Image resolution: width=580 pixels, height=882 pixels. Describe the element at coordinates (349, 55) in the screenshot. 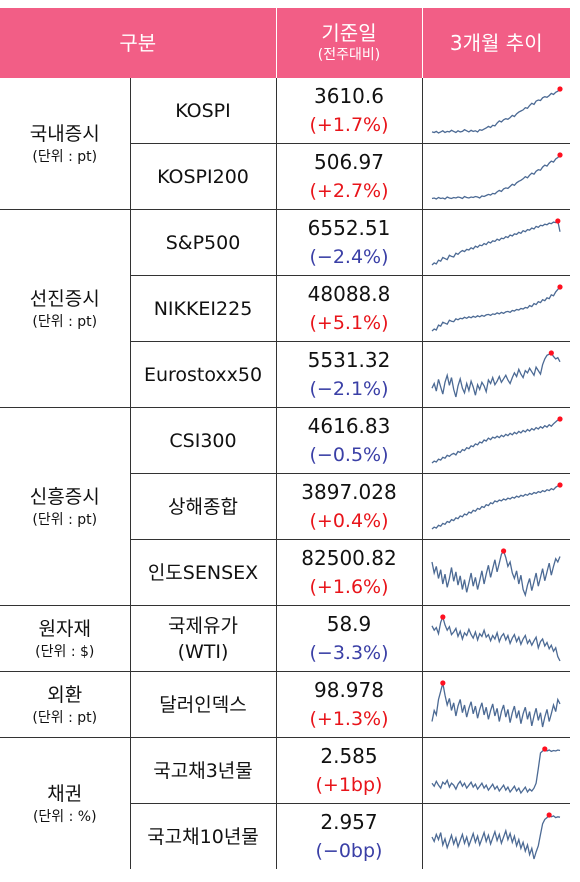

I see `header-base-date-sub: (전주대비)` at that location.